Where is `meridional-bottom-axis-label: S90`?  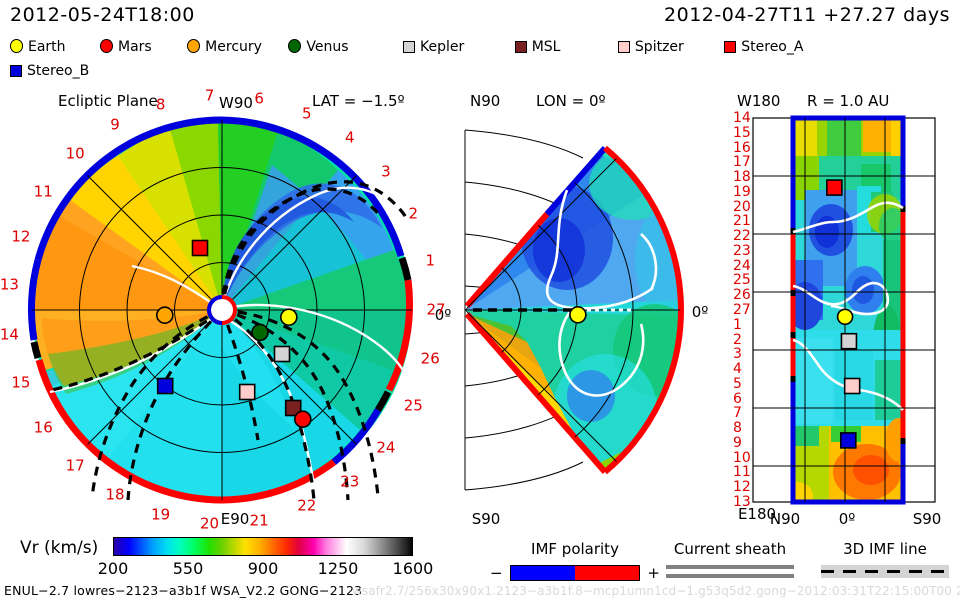
meridional-bottom-axis-label: S90 is located at coordinates (486, 519).